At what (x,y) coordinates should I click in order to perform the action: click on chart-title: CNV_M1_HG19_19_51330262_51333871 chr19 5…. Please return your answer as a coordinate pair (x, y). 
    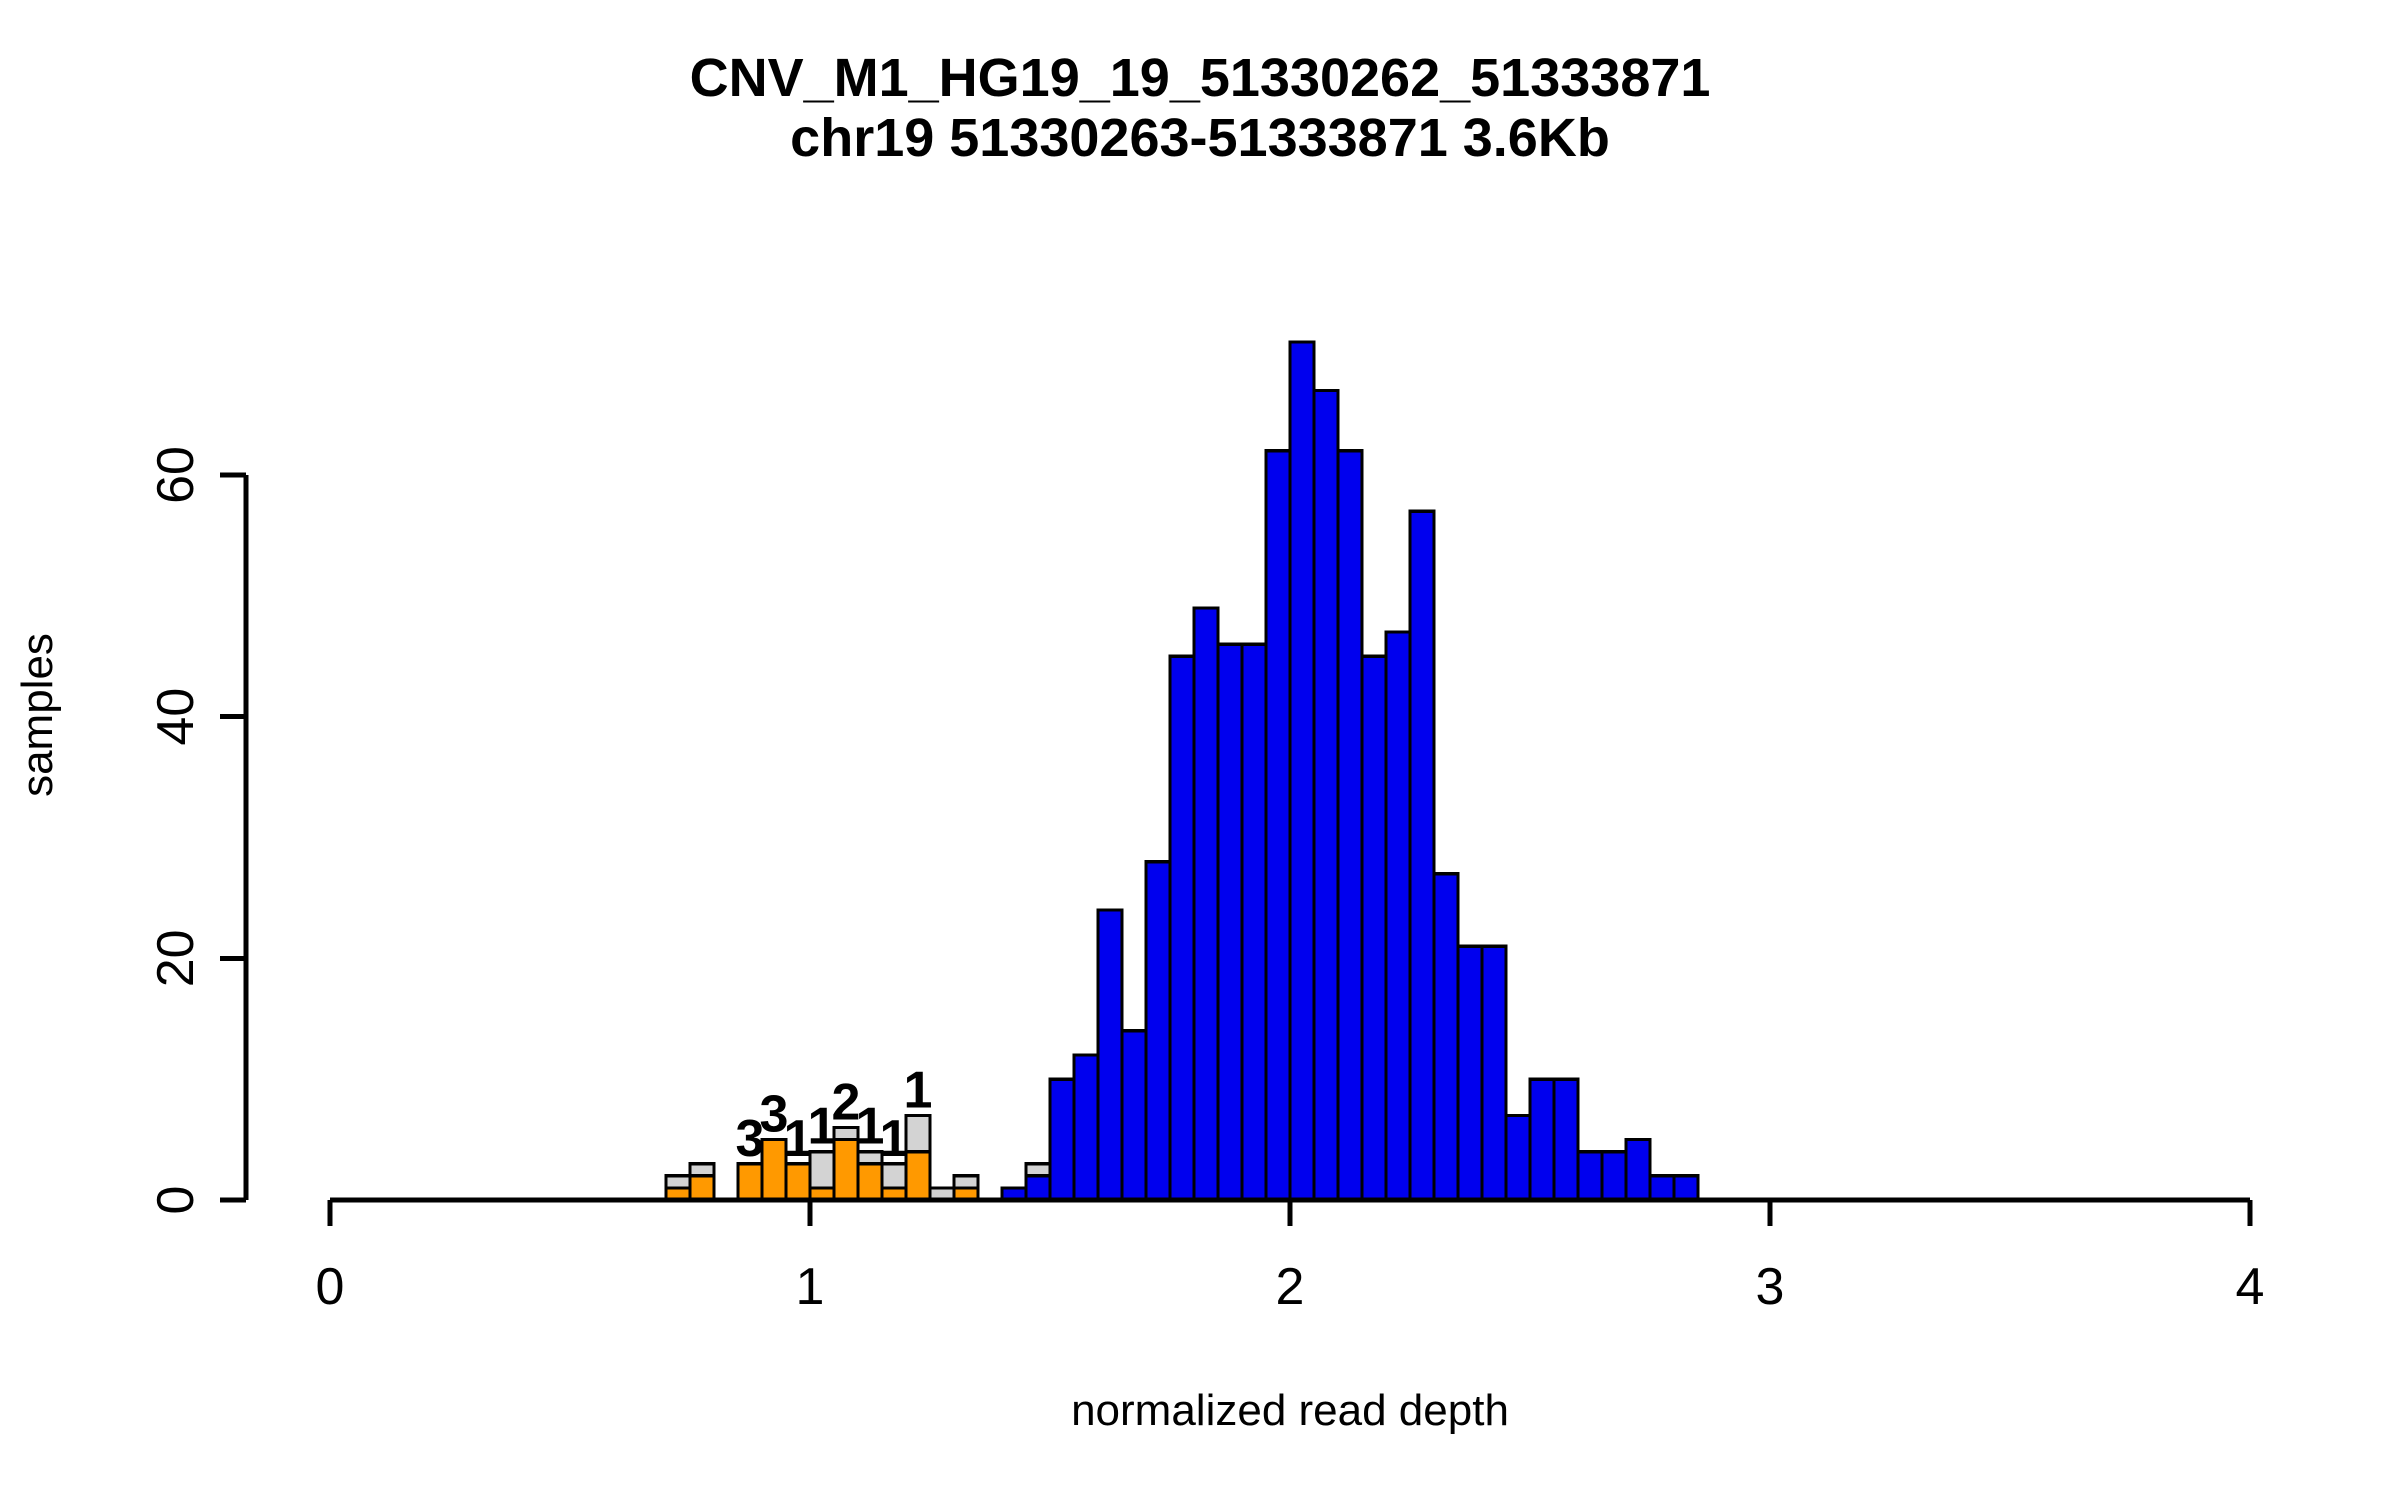
    Looking at the image, I should click on (1200, 108).